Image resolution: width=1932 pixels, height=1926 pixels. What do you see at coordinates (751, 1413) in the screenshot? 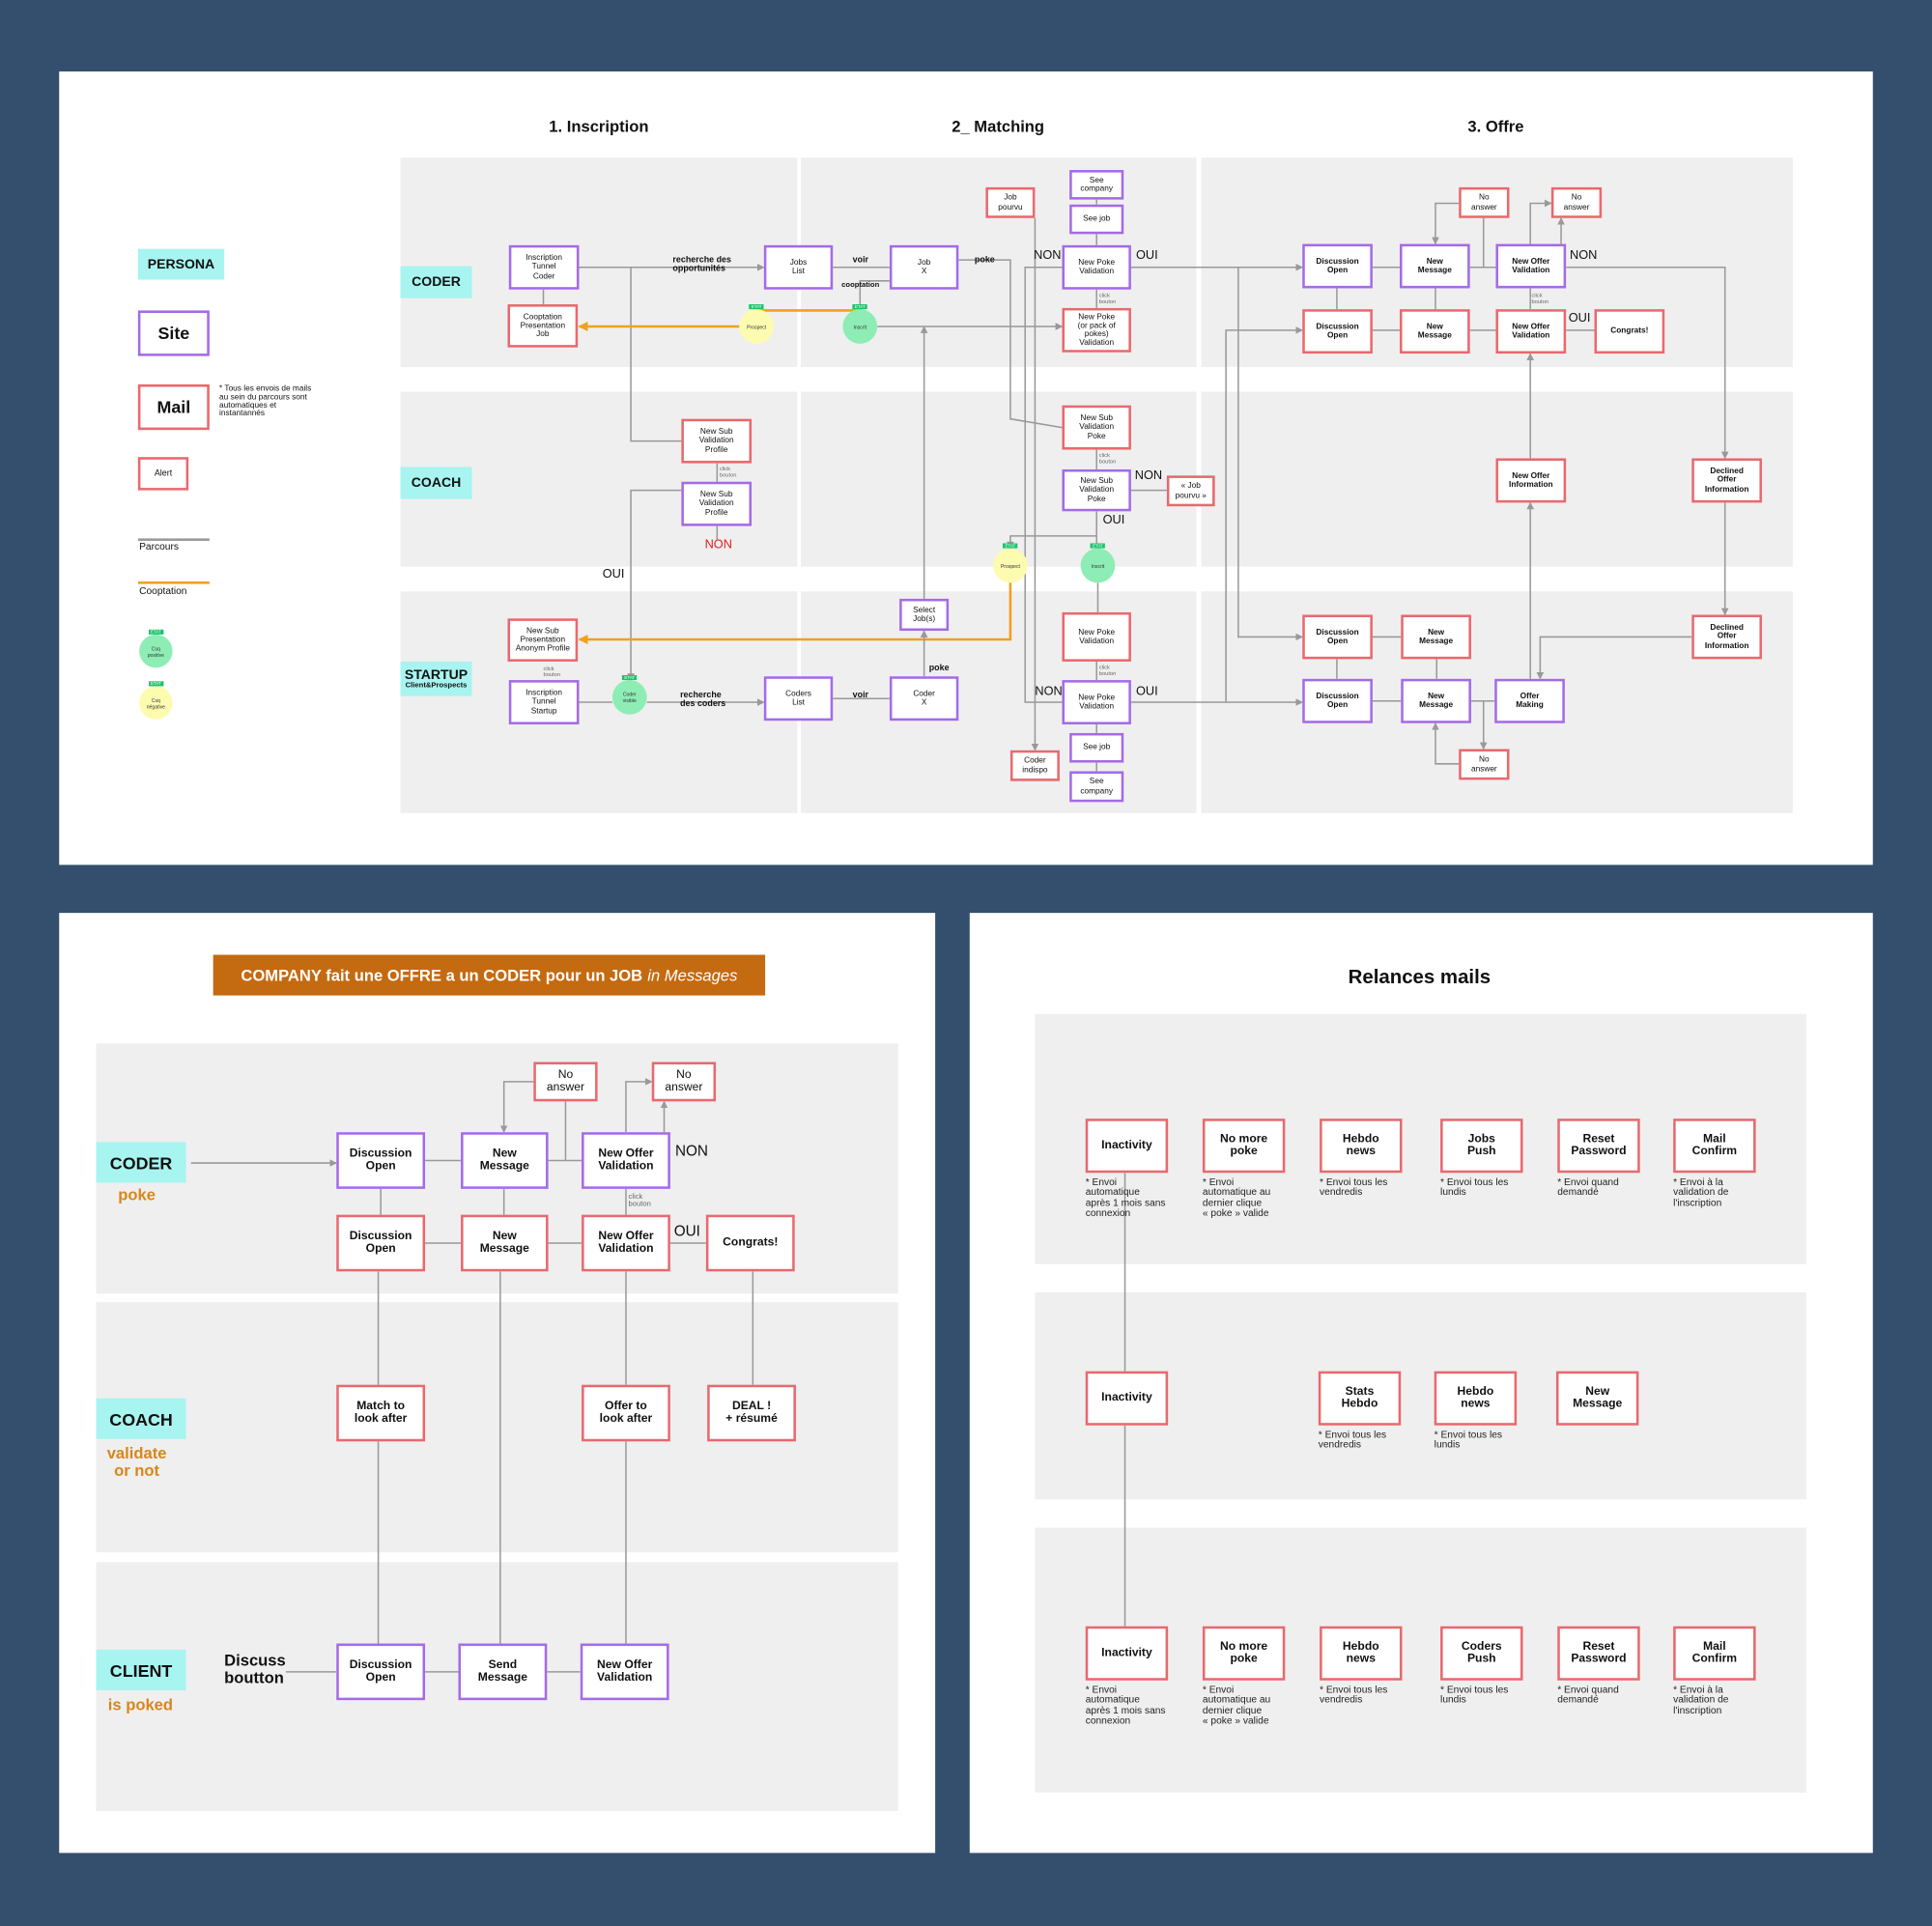
I see `mail-step-deal-r-sum: DEAL ! + résumé` at bounding box center [751, 1413].